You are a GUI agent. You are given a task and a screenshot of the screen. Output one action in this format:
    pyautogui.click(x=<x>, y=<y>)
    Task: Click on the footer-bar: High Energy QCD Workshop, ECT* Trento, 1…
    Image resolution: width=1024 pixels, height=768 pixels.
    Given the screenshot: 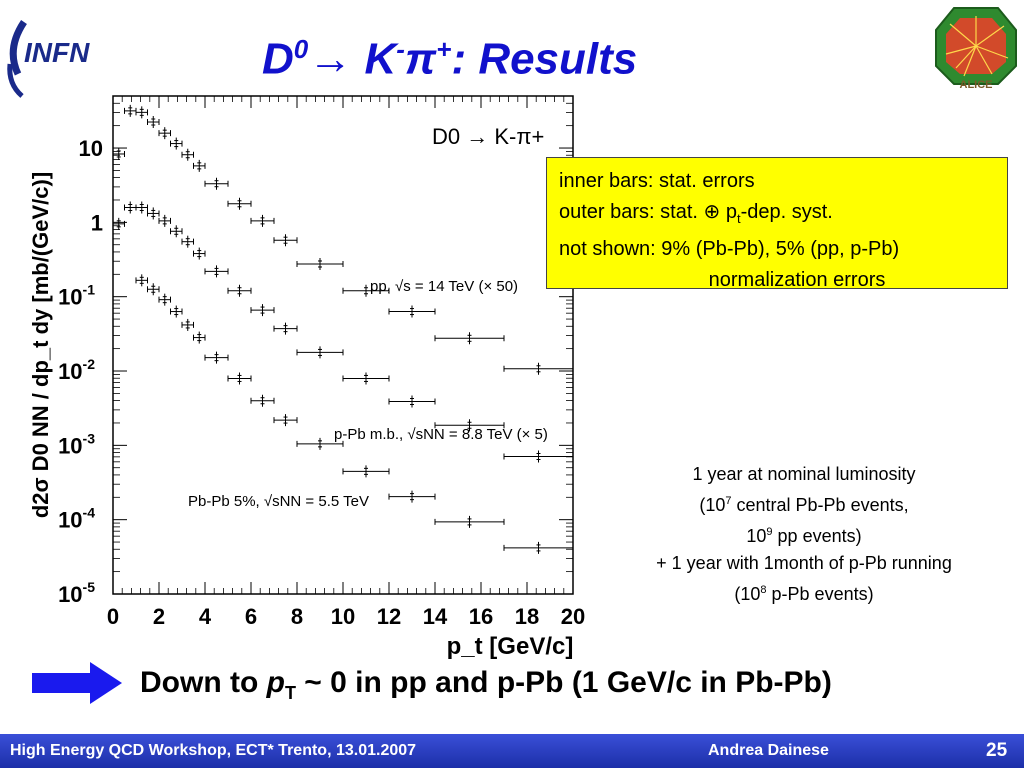 What is the action you would take?
    pyautogui.click(x=512, y=751)
    